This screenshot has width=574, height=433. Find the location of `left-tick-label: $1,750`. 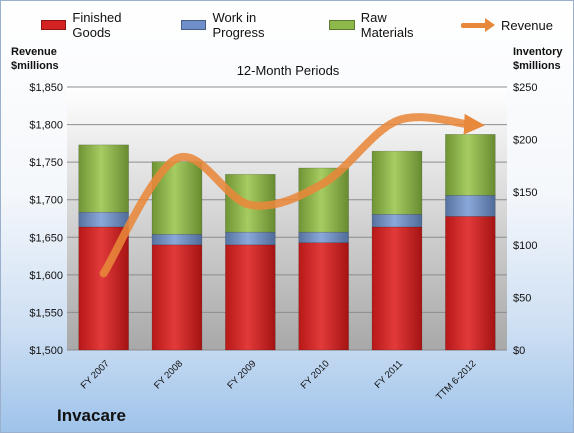

left-tick-label: $1,750 is located at coordinates (46, 163).